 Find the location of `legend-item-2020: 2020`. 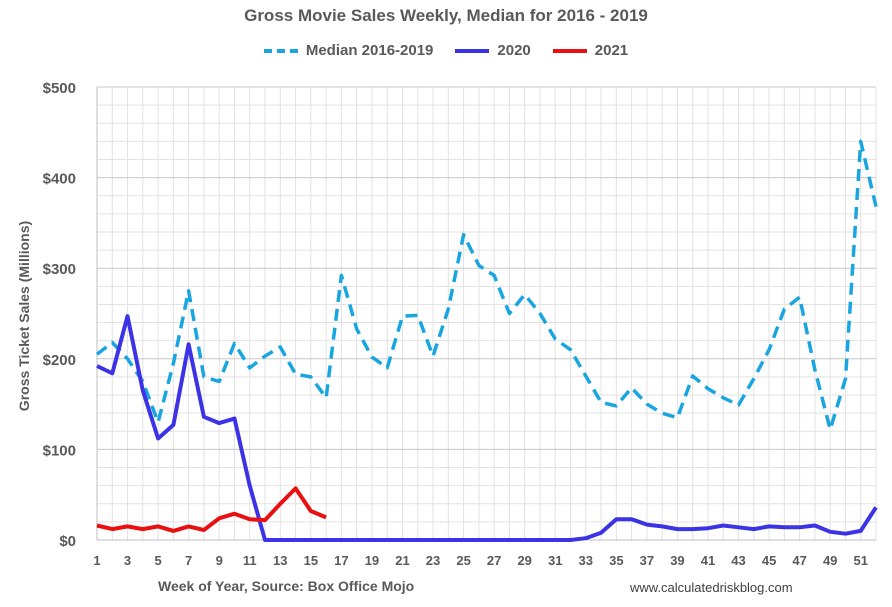

legend-item-2020: 2020 is located at coordinates (493, 50).